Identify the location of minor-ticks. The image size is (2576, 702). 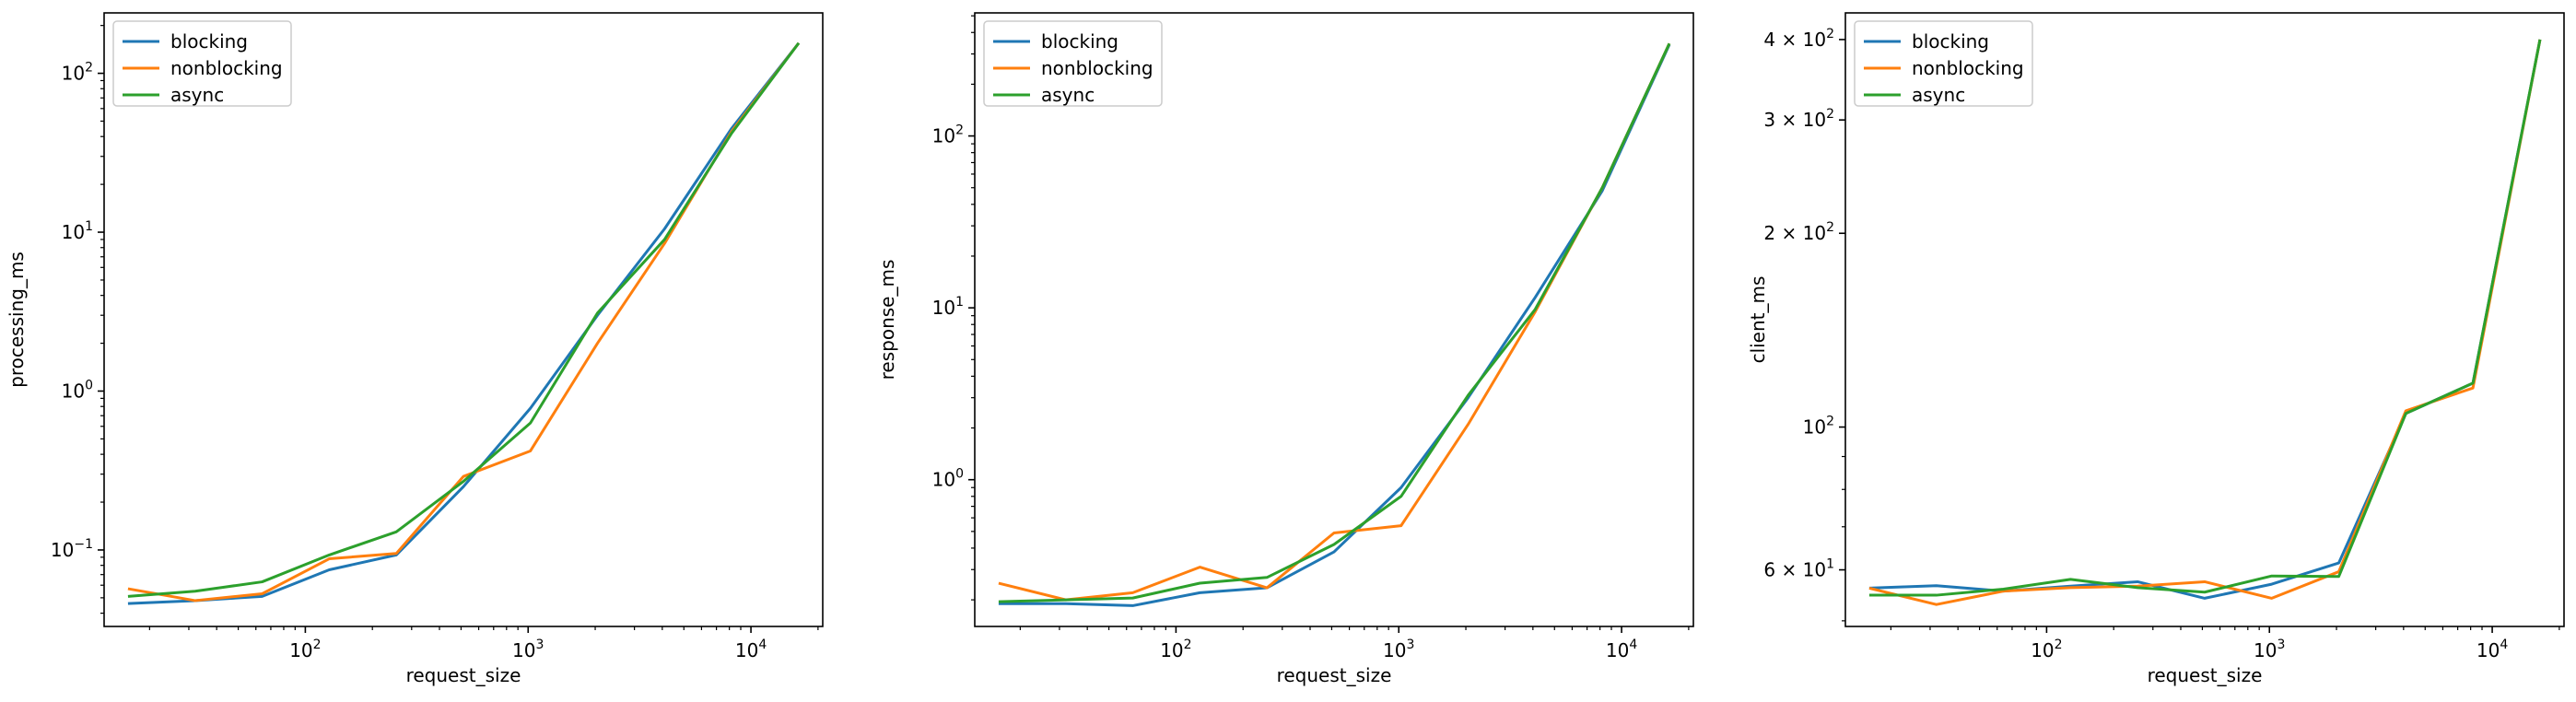
(2201, 542).